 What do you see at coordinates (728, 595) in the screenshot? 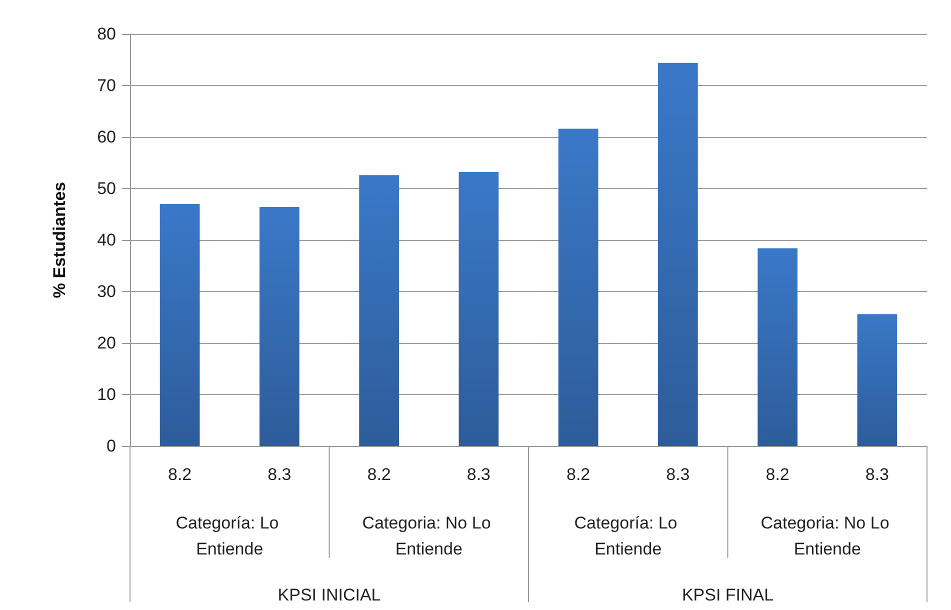
I see `text: KPSI FINAL` at bounding box center [728, 595].